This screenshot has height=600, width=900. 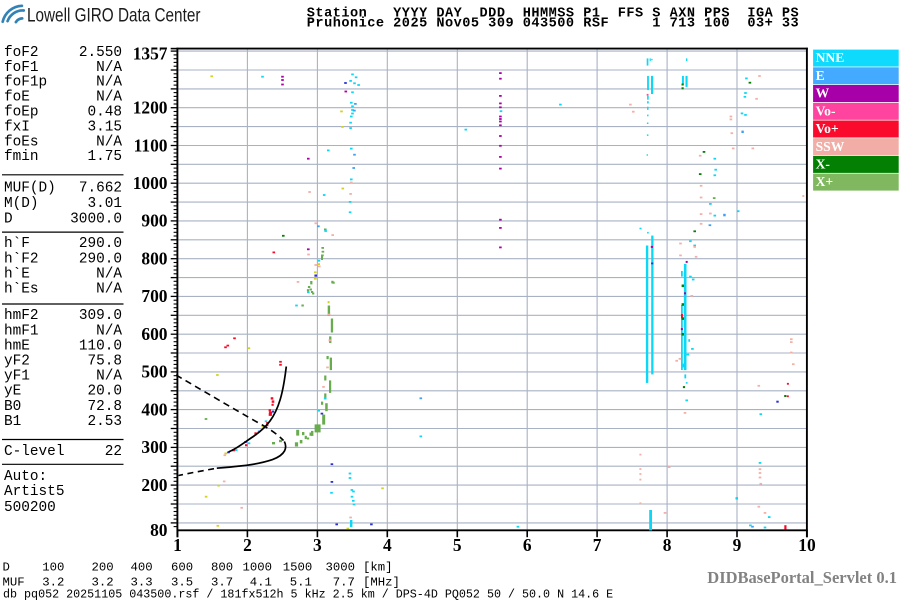 I want to click on svg-text: 900, so click(x=154, y=221).